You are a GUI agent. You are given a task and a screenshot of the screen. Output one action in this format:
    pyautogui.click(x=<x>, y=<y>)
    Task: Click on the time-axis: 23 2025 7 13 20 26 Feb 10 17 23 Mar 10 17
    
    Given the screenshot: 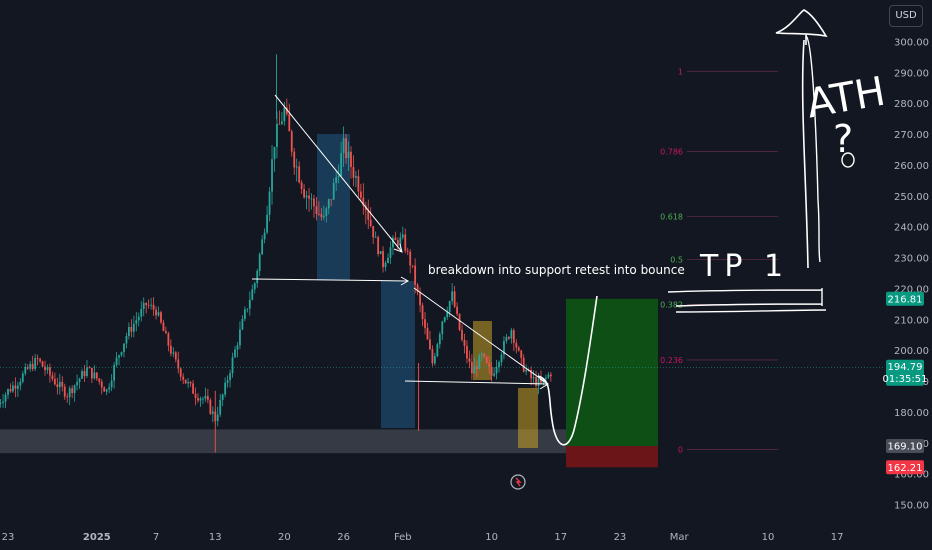 What is the action you would take?
    pyautogui.click(x=442, y=537)
    